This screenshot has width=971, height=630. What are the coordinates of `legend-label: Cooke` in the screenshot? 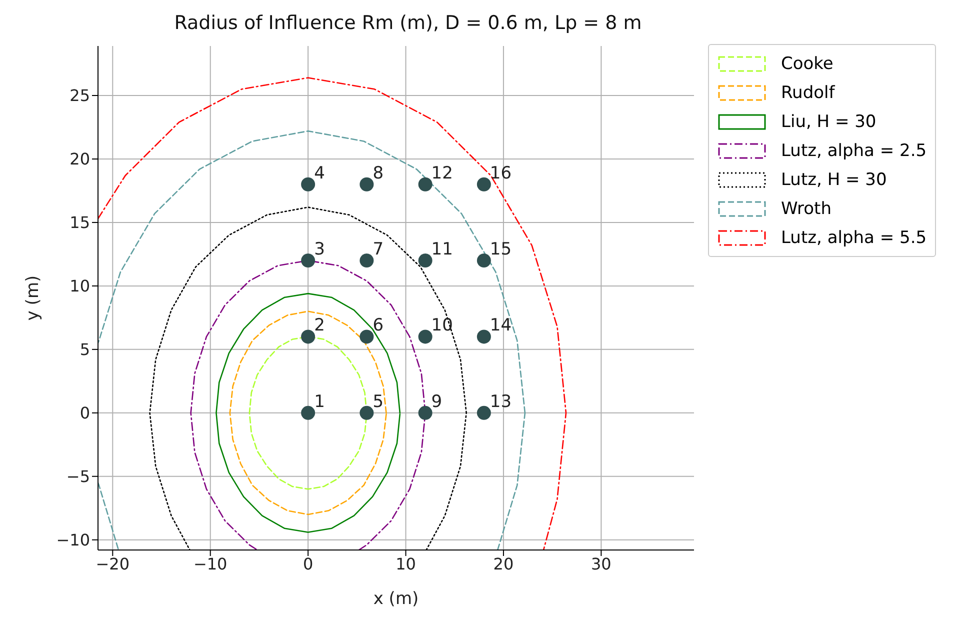 It's located at (807, 64).